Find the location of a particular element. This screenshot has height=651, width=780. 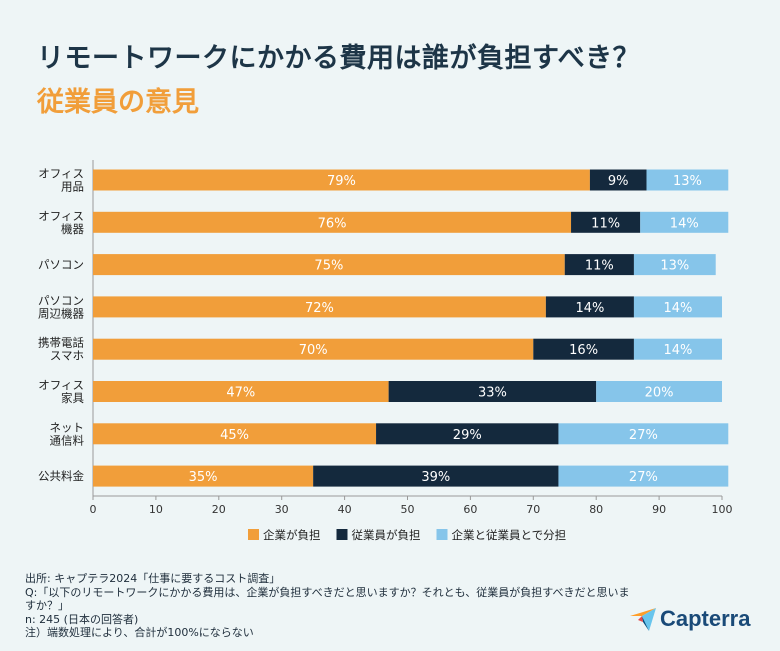

category-label: 公共料金 is located at coordinates (61, 476).